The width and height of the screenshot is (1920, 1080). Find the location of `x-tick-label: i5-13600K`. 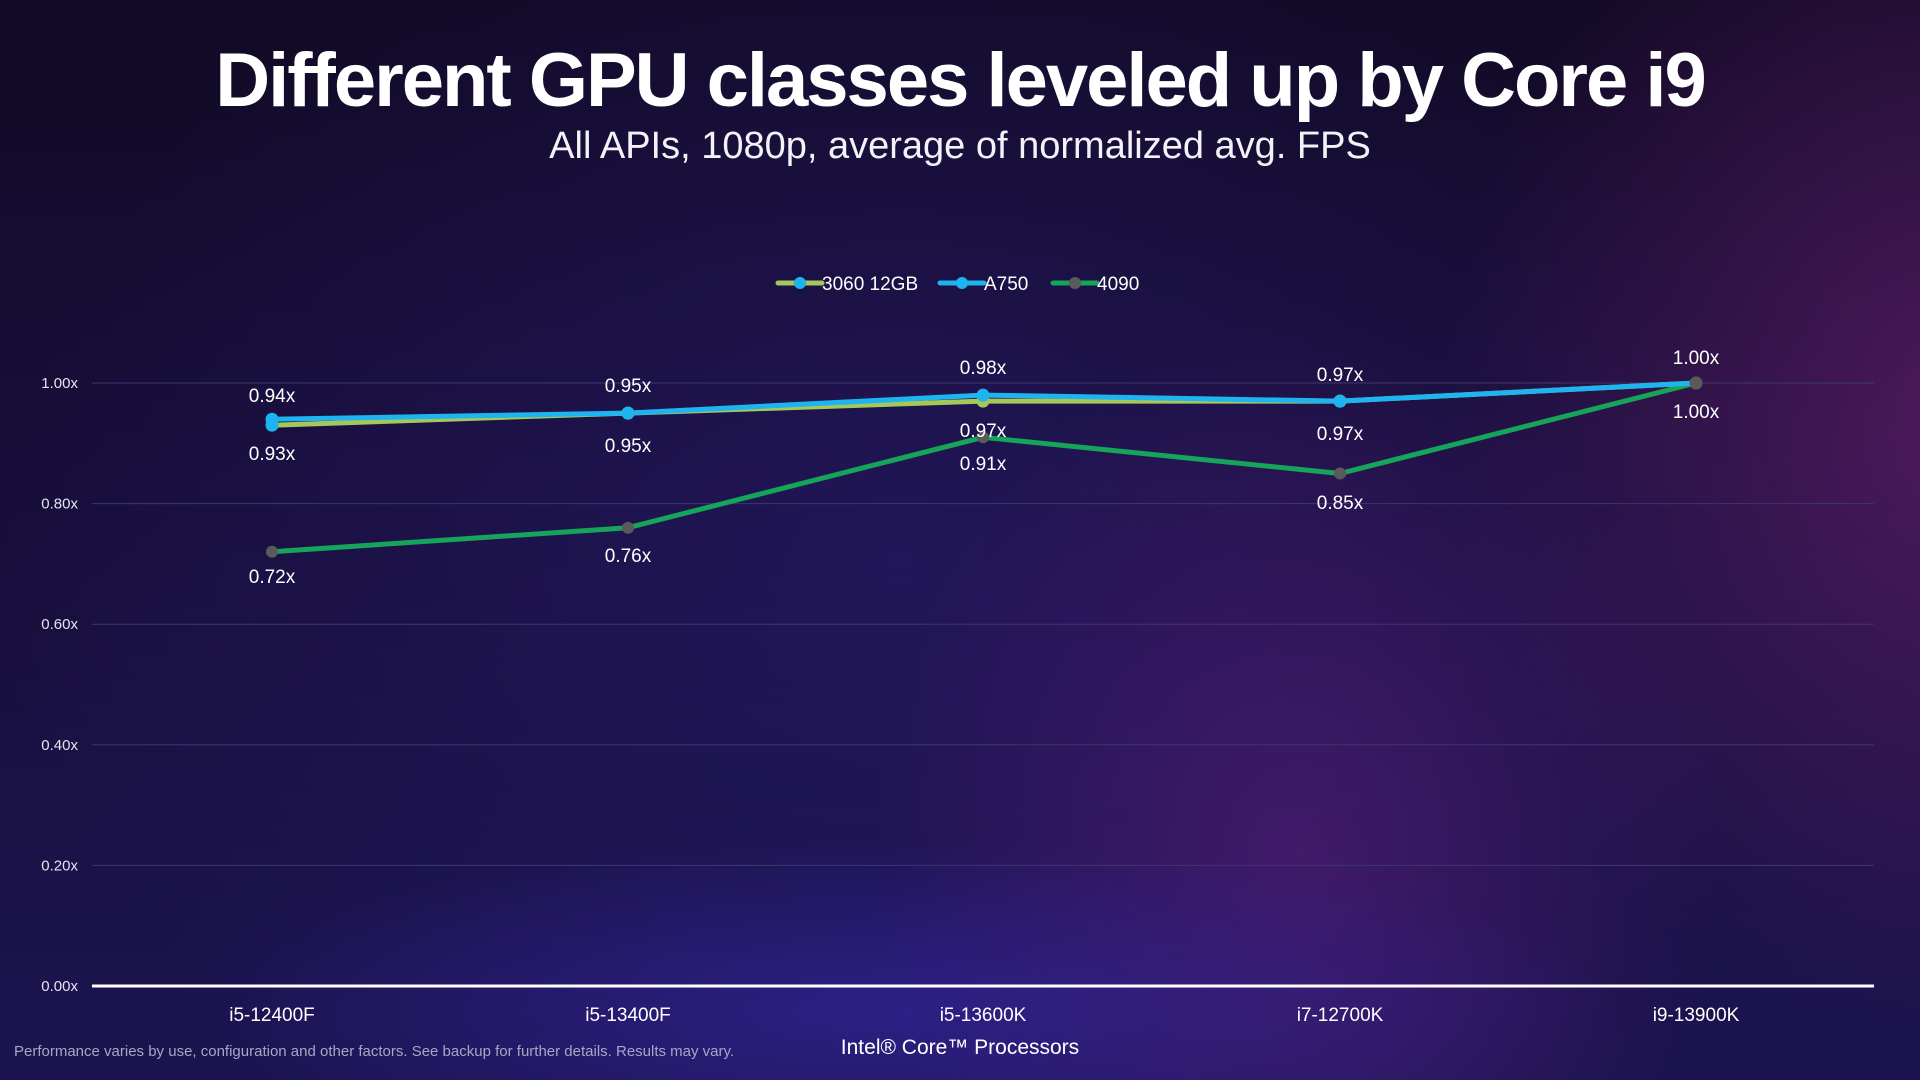

x-tick-label: i5-13600K is located at coordinates (983, 1015).